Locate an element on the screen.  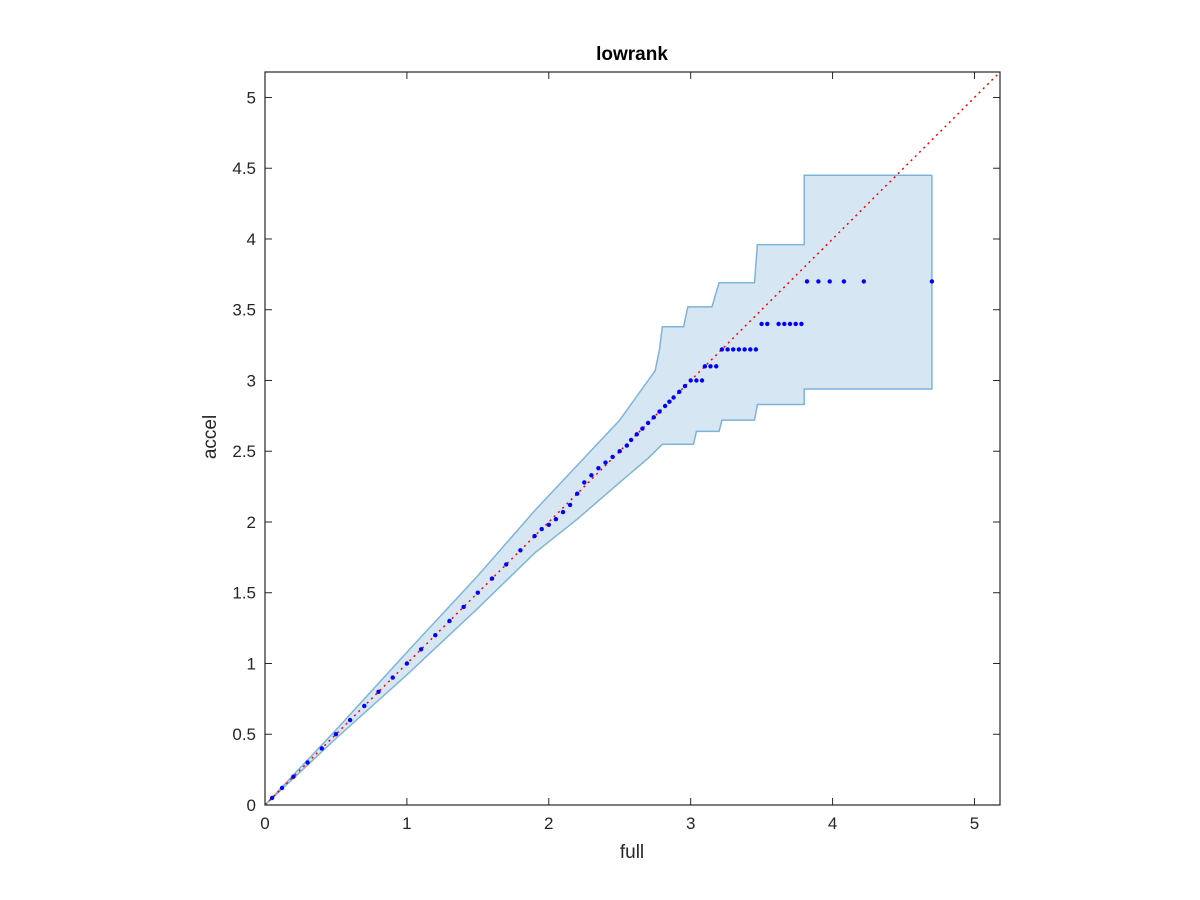
y-tick-label: 3 is located at coordinates (251, 380).